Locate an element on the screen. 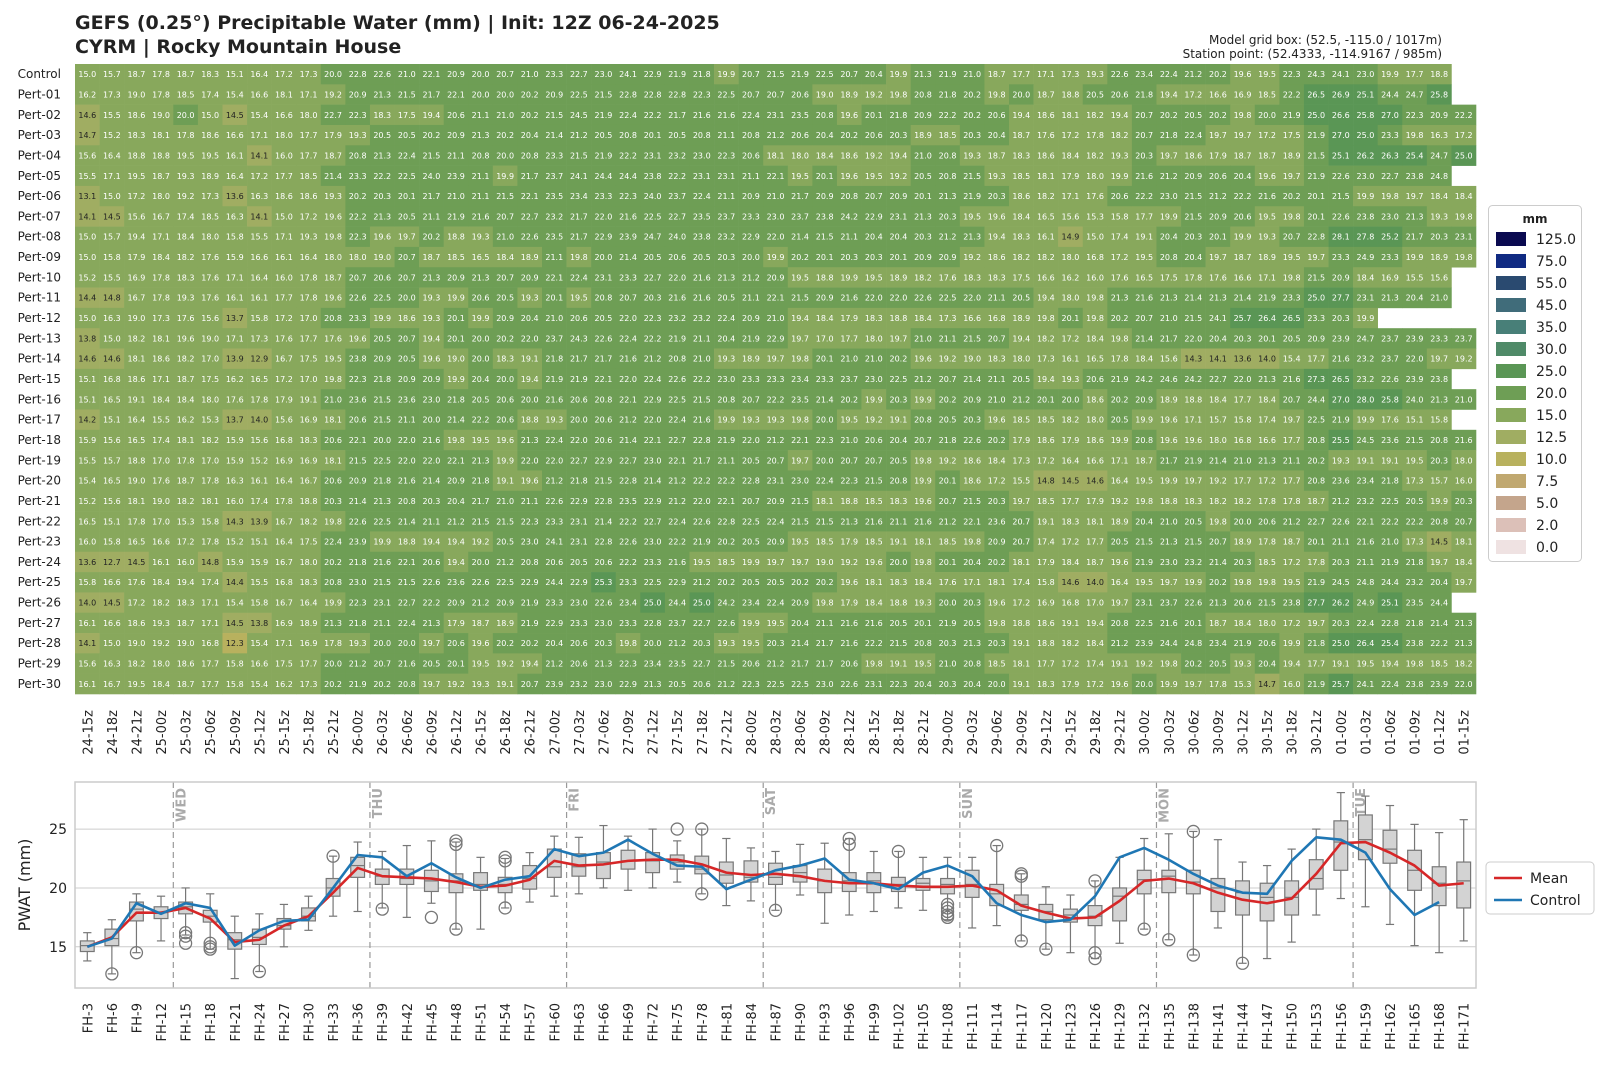 The width and height of the screenshot is (1599, 1071). heatmap-cell-value: 22.6 is located at coordinates (849, 684).